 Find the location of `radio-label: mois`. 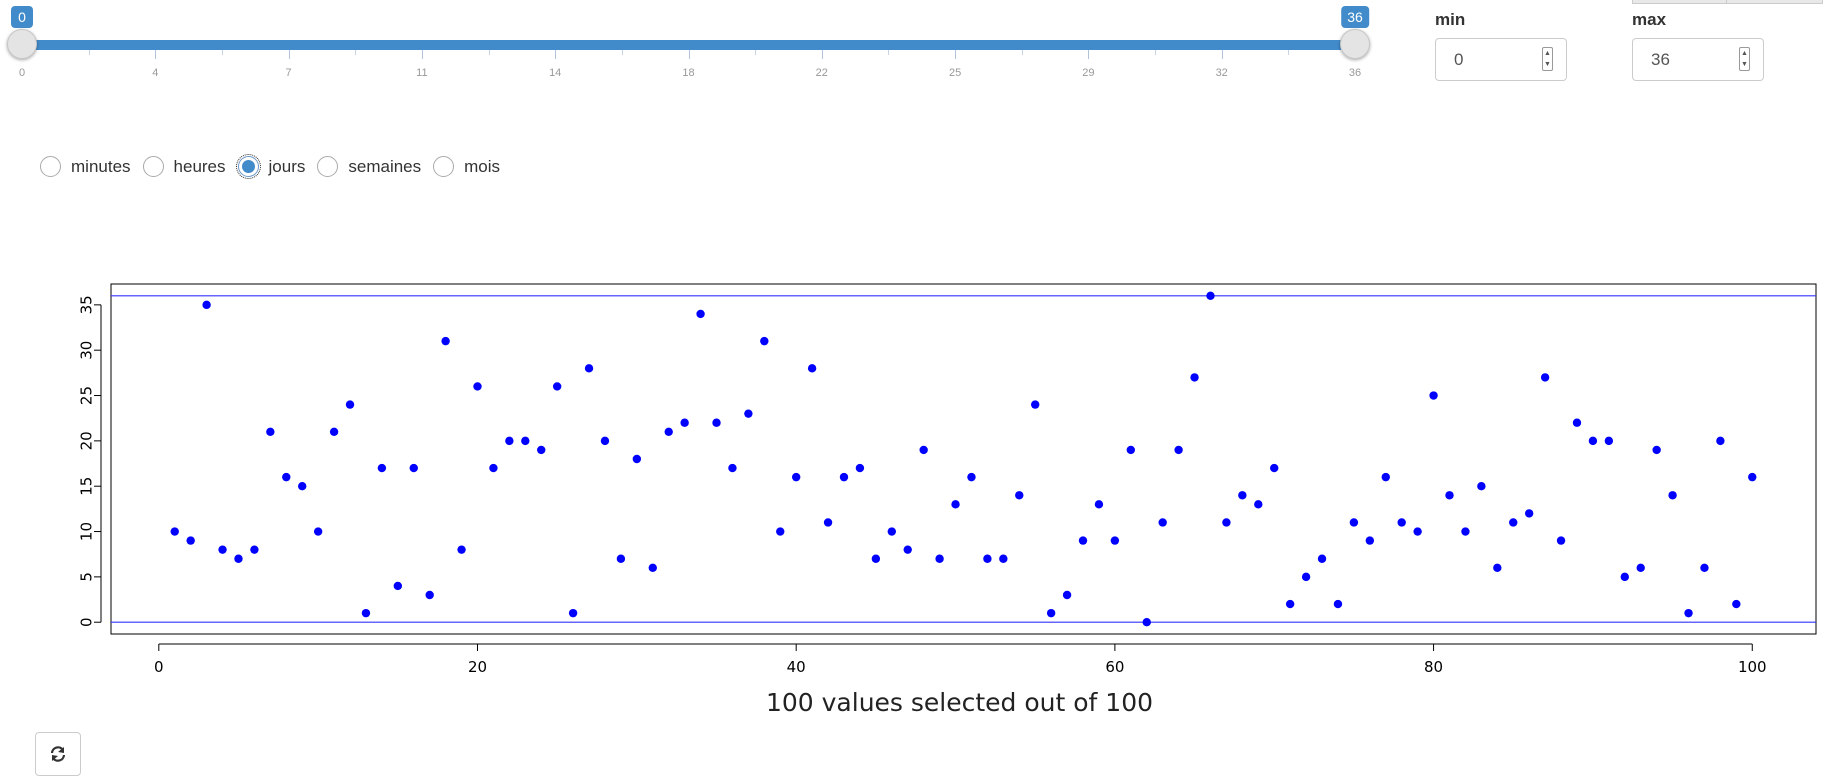

radio-label: mois is located at coordinates (482, 166).